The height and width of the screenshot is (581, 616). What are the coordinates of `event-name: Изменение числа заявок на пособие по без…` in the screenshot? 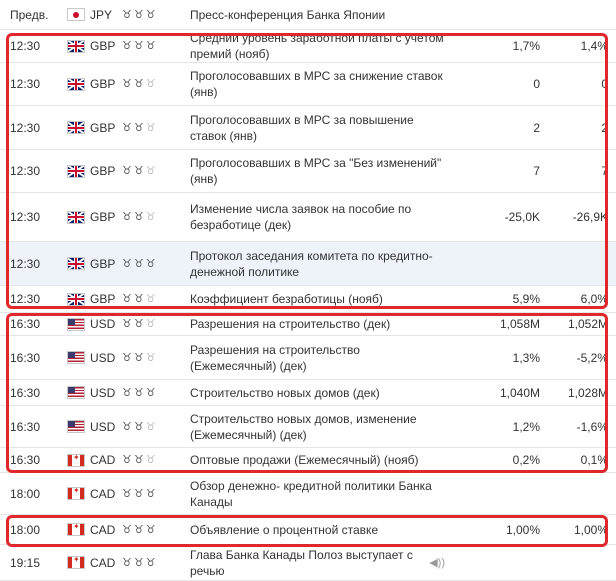 It's located at (317, 217).